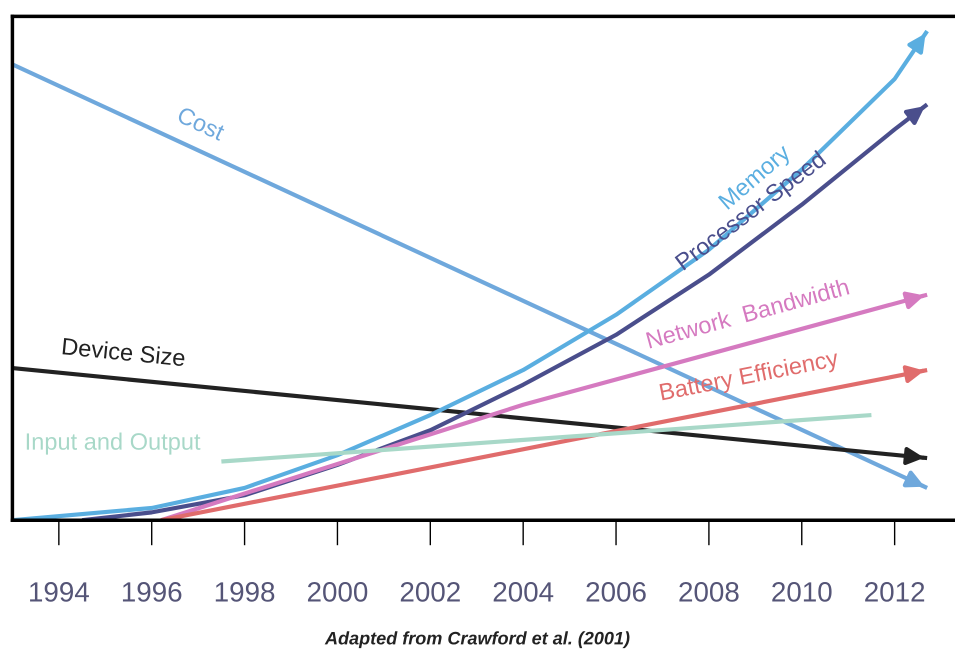 The height and width of the screenshot is (656, 955). I want to click on text: Adapted from Crawford et al. (2001), so click(477, 639).